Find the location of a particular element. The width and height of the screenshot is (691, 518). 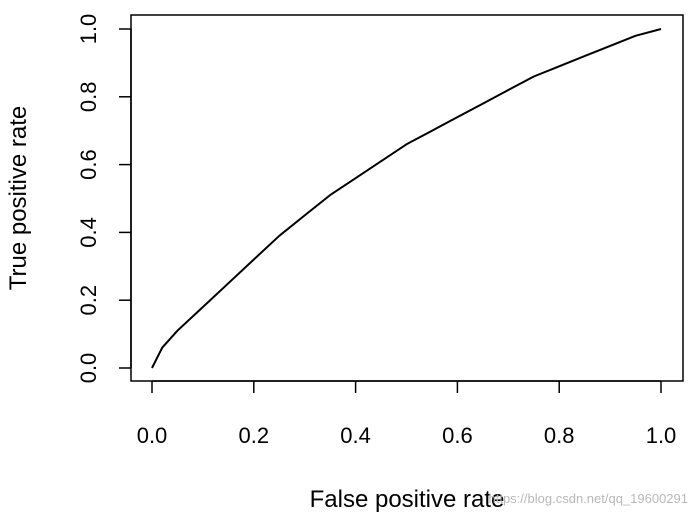

x-tick-label: 0.4 is located at coordinates (355, 435).